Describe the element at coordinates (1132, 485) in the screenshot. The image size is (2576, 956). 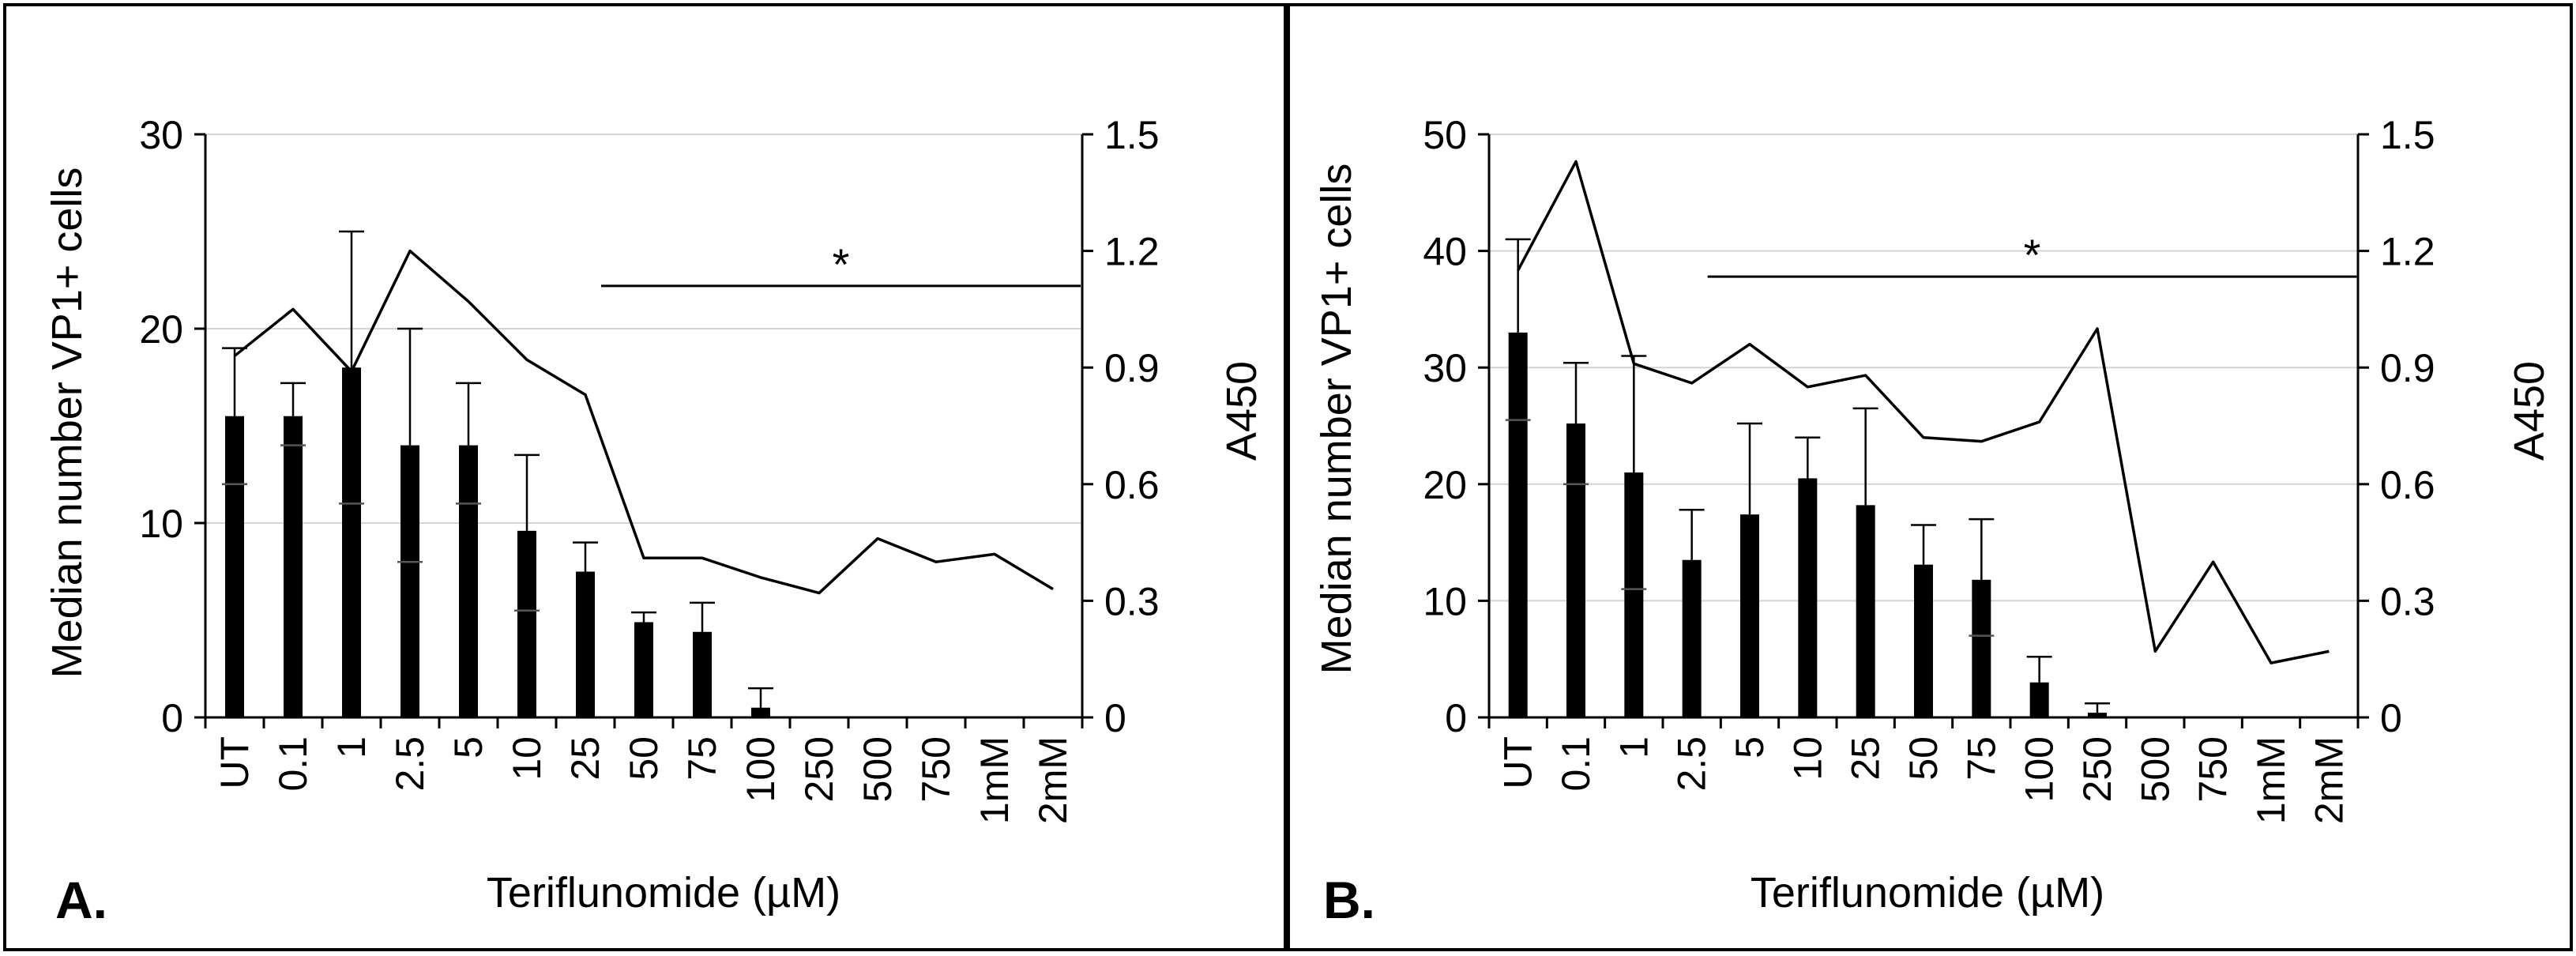
I see `panel-a-right-tick-label: 0.6` at that location.